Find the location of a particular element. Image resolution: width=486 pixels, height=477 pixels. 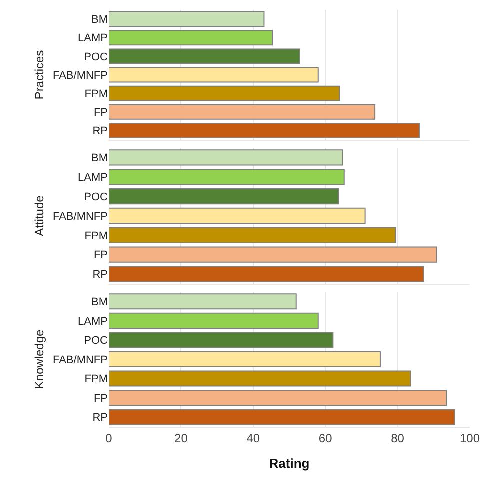

y-axis-title: Practices is located at coordinates (39, 75).